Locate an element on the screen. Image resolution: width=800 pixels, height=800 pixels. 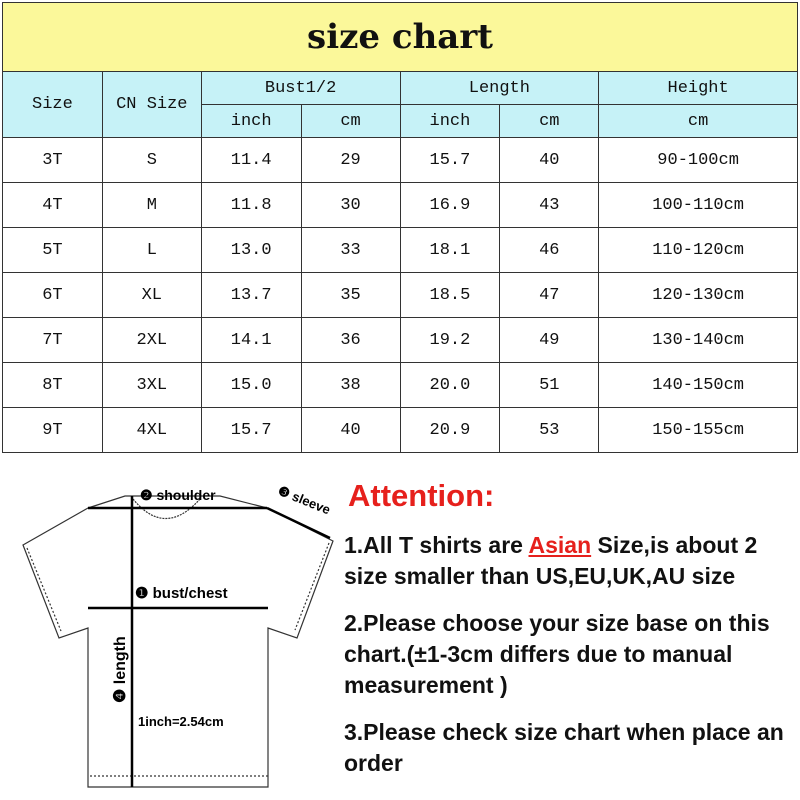
table-row: 8T 3XL 15.0 38 20.0 51 140-150cm is located at coordinates (400, 385).